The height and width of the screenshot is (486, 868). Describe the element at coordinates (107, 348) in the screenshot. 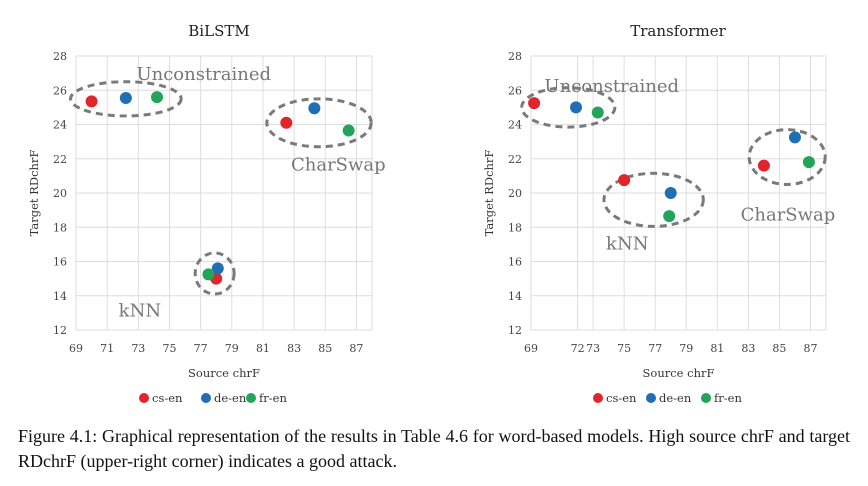

I see `x-tick-label: 71` at that location.